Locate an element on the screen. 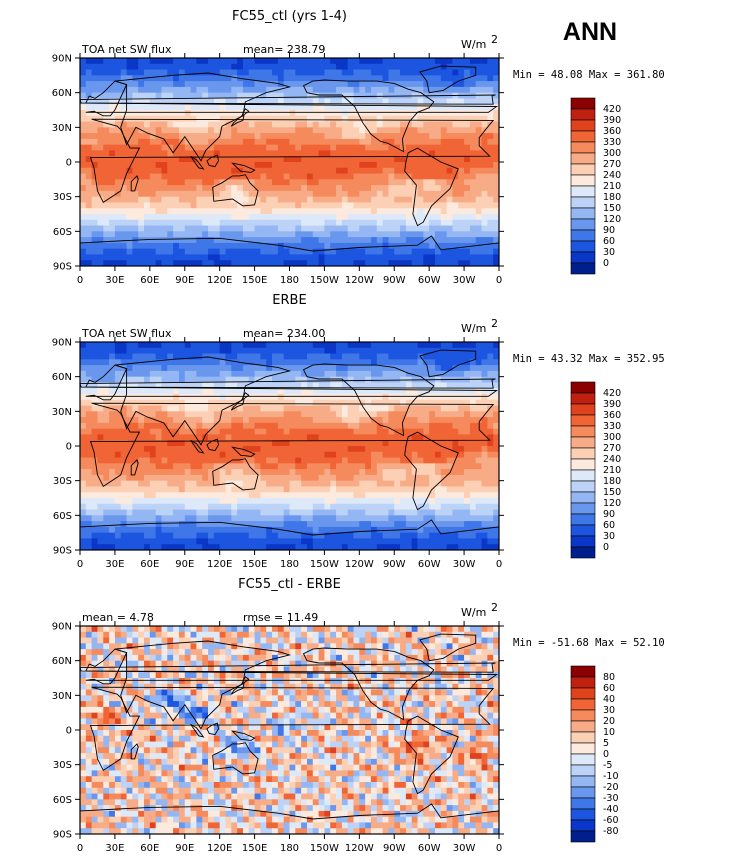 This screenshot has height=866, width=733. colorbar-label: 390 is located at coordinates (612, 120).